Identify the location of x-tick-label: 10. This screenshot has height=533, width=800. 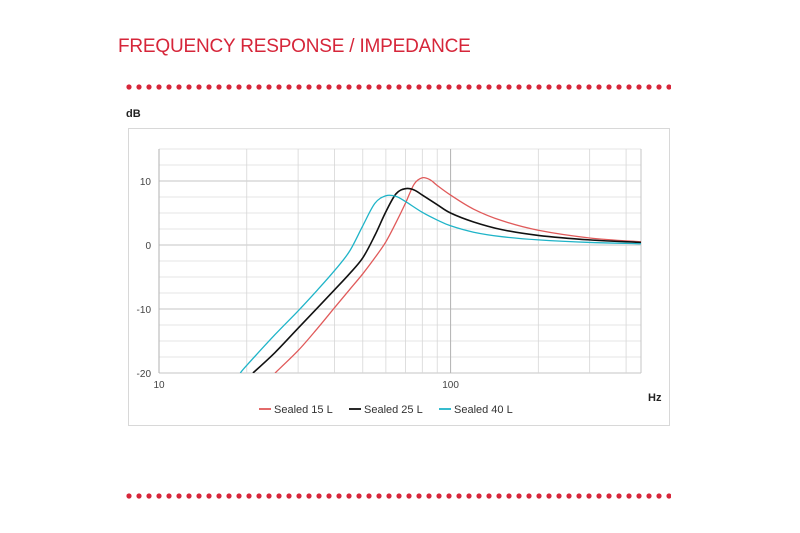
(159, 385).